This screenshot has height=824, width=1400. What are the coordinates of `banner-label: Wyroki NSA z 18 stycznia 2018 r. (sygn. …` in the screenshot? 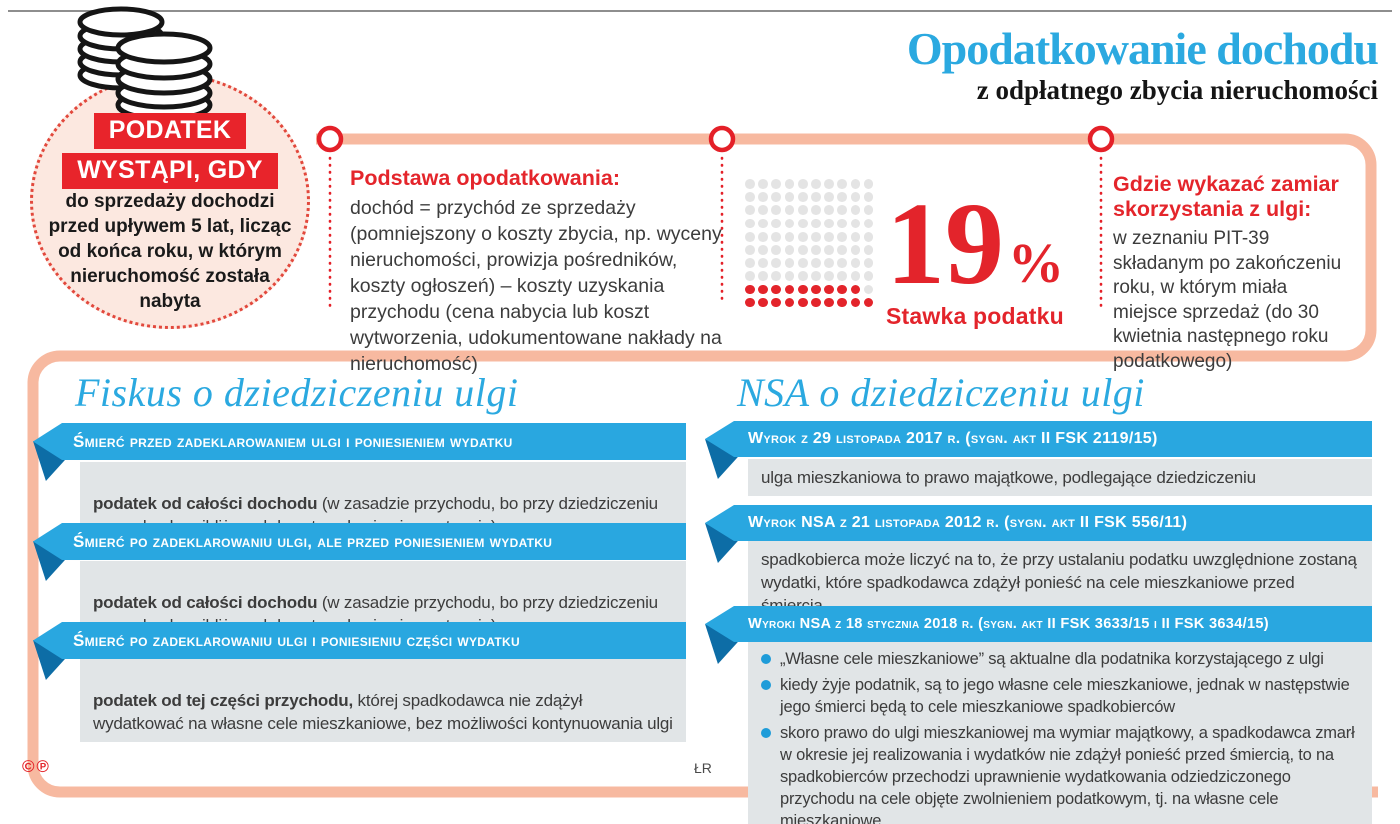 It's located at (1008, 624).